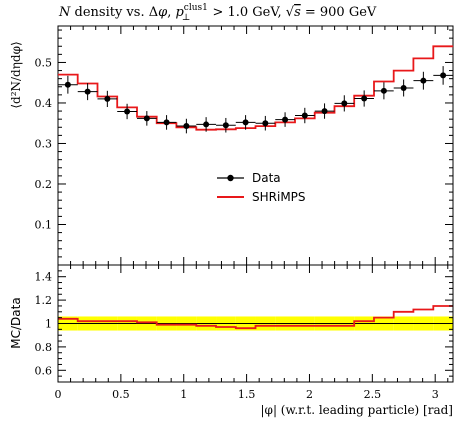  Describe the element at coordinates (279, 197) in the screenshot. I see `legend-mc-label: SHRiMPS` at that location.